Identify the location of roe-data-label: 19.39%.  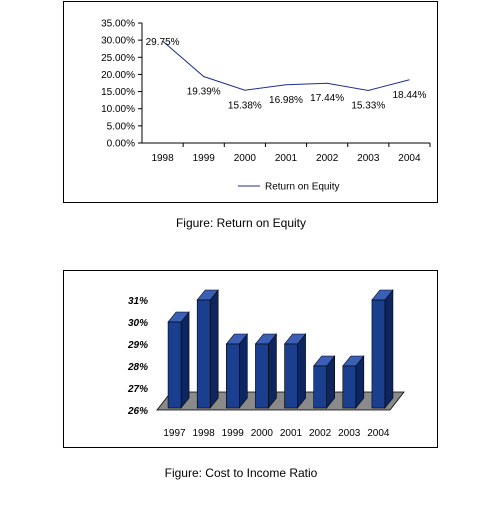
(204, 92).